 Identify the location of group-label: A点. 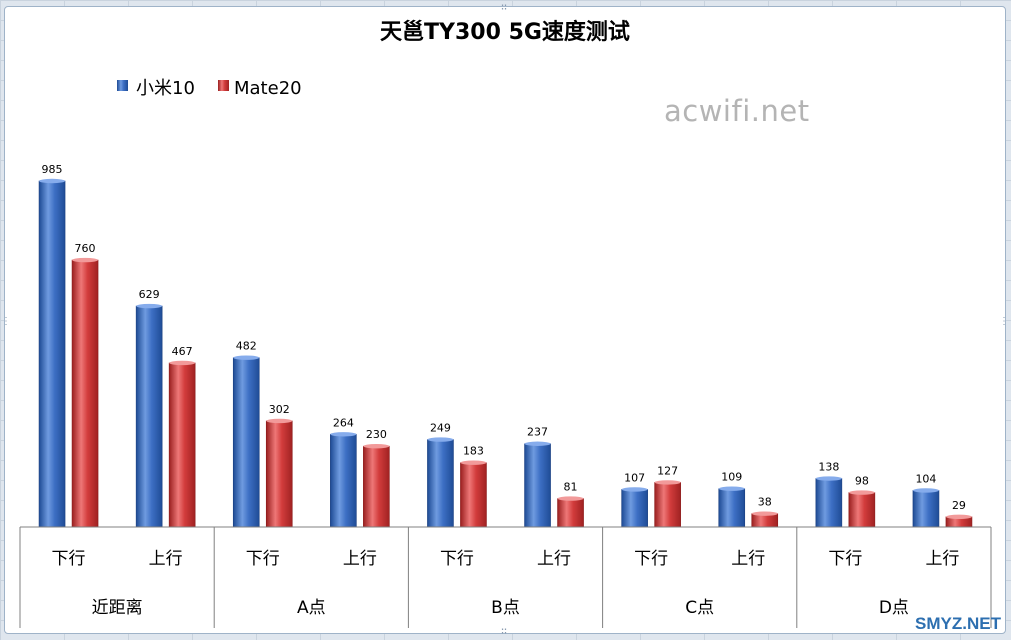
(311, 608).